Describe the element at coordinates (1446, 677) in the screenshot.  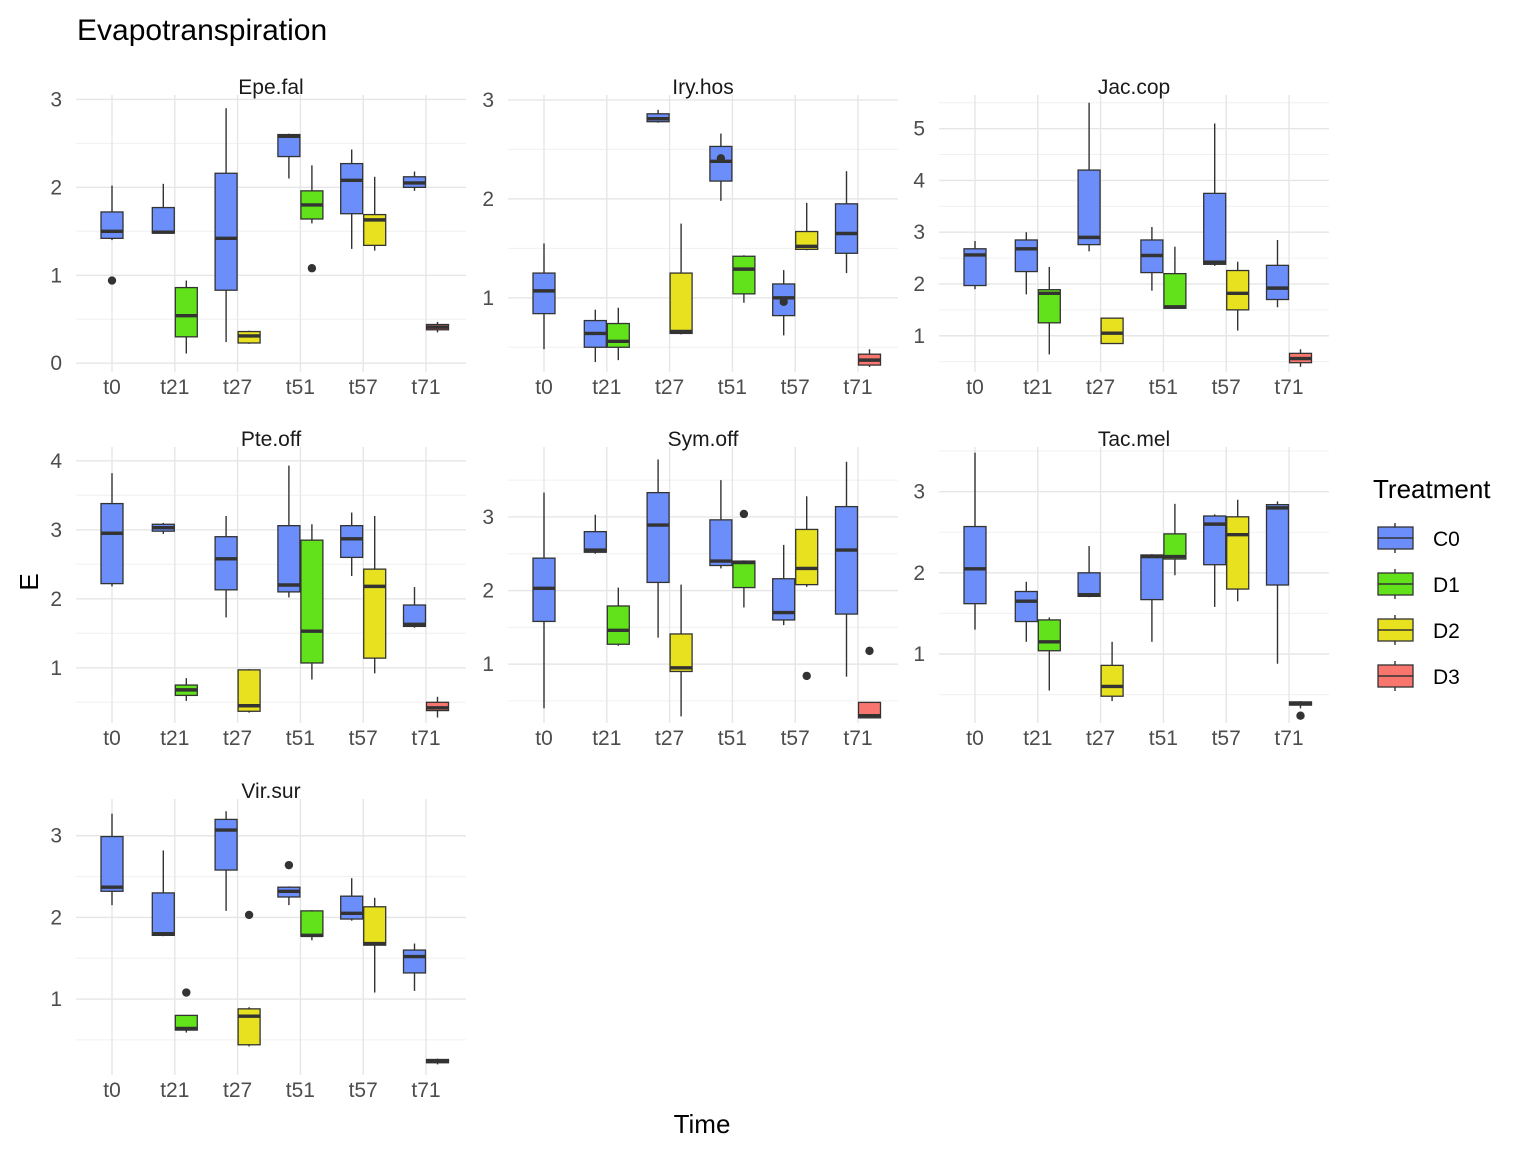
I see `legend-label: D3` at that location.